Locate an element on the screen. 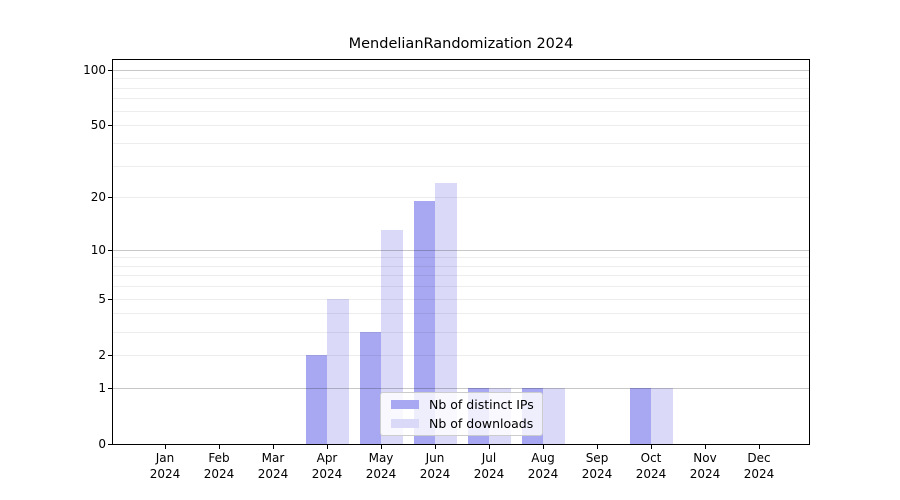  x-tick-label-aug: Aug 2024 is located at coordinates (543, 466).